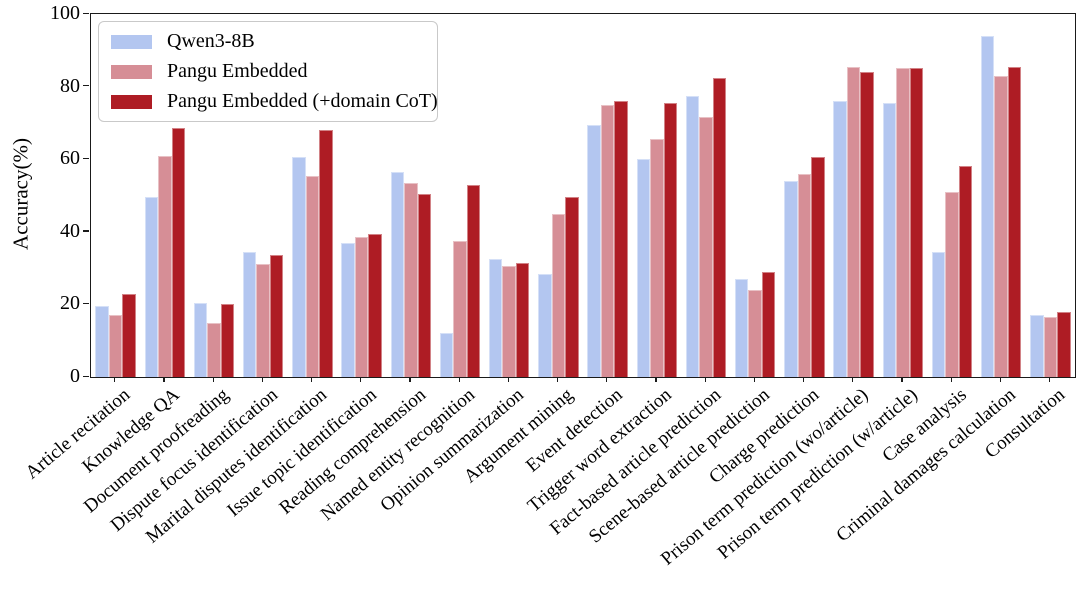  What do you see at coordinates (65, 13) in the screenshot?
I see `y-tick-label: 100` at bounding box center [65, 13].